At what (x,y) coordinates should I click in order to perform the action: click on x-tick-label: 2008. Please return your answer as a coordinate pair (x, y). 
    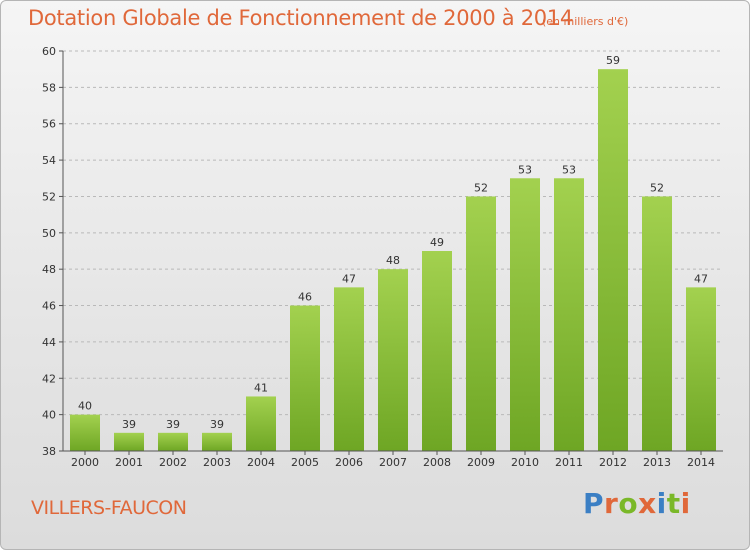
    Looking at the image, I should click on (437, 462).